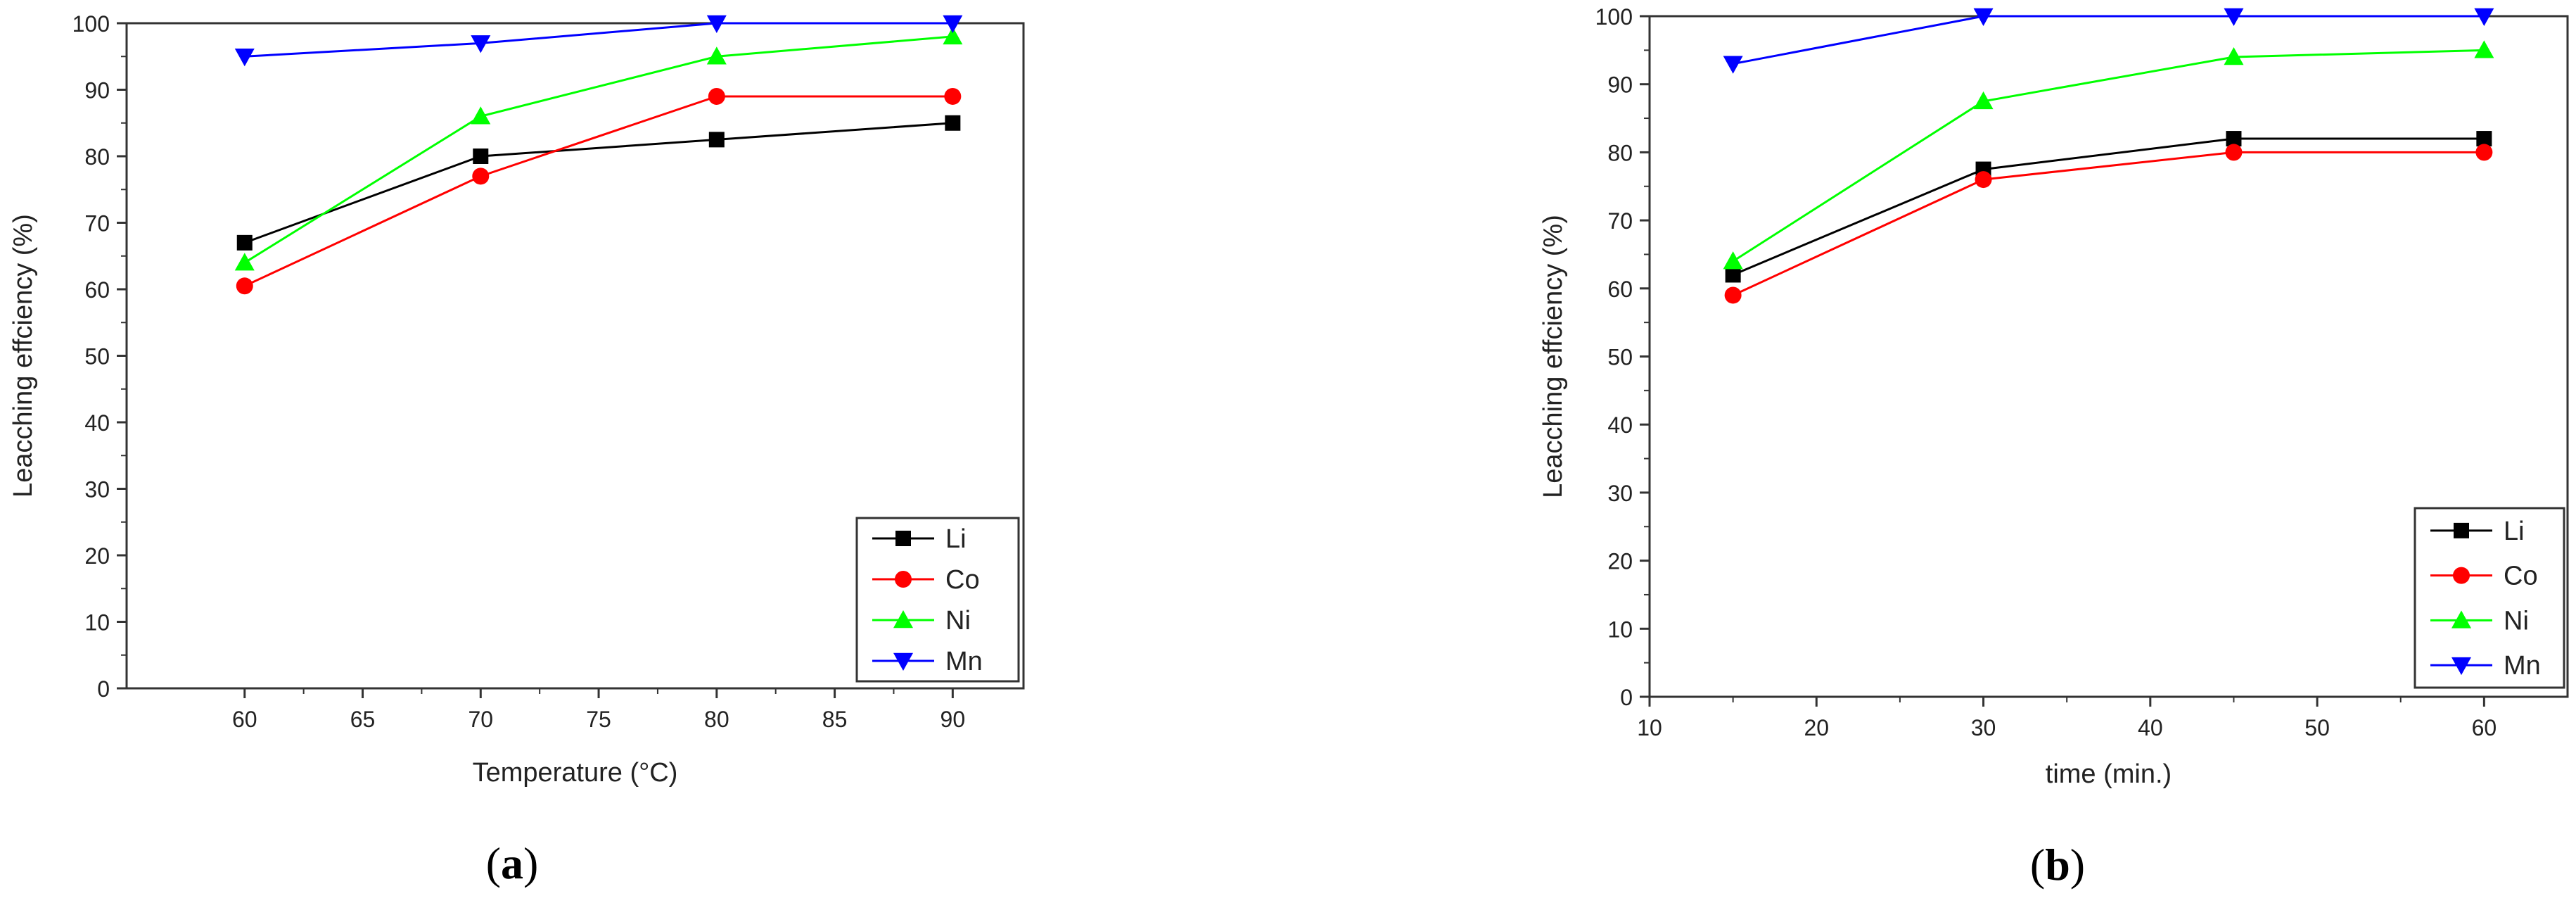 This screenshot has width=2576, height=903. What do you see at coordinates (363, 719) in the screenshot?
I see `x-tick-label: 65` at bounding box center [363, 719].